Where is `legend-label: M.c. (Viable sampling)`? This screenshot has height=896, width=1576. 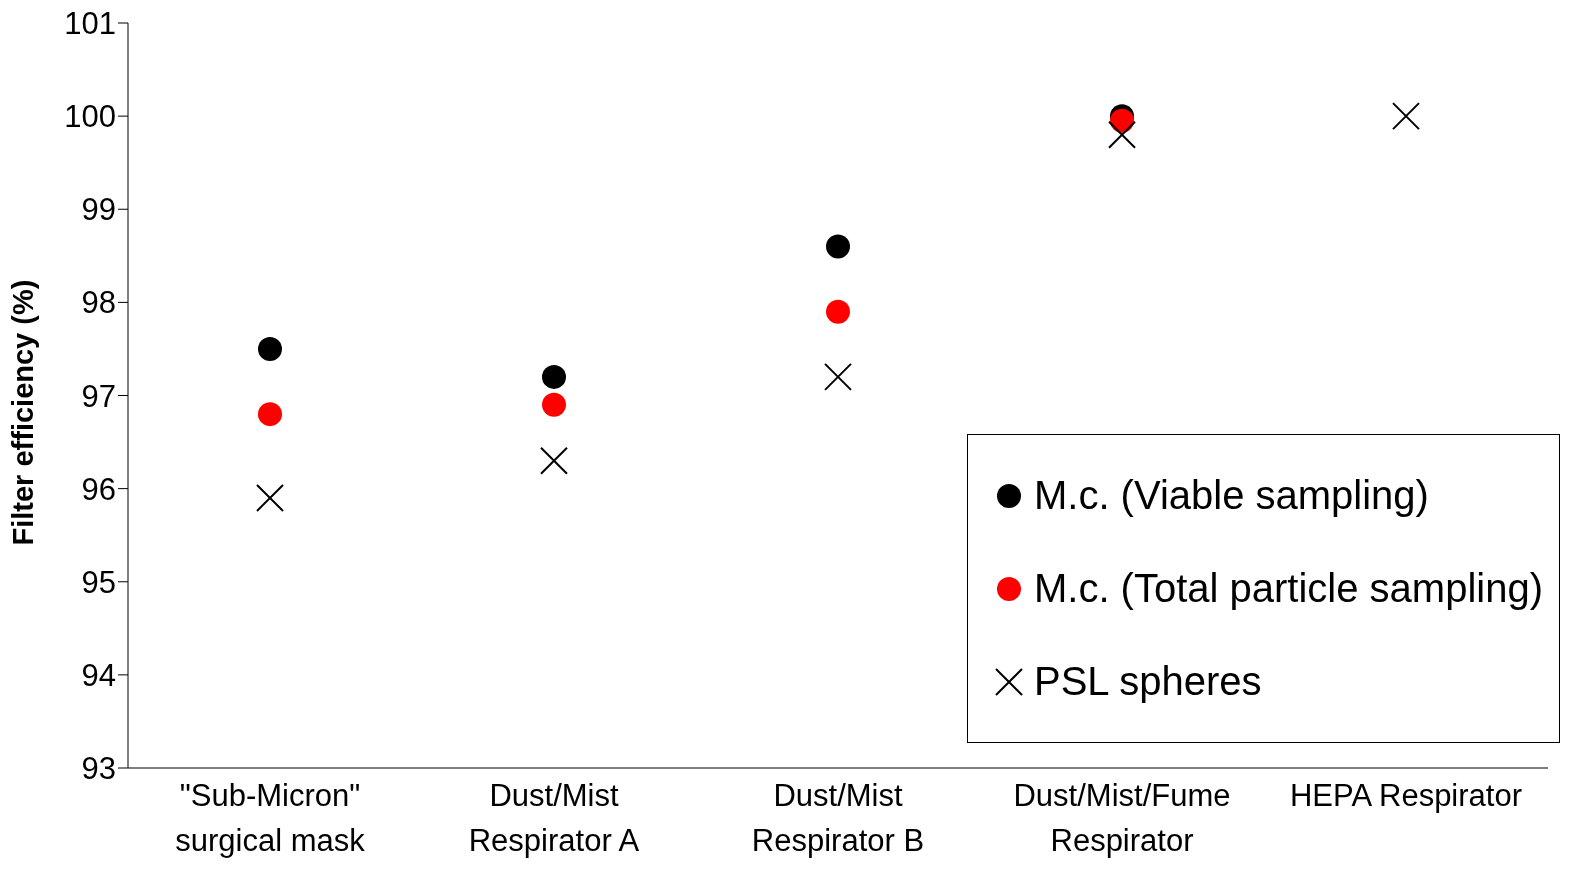
legend-label: M.c. (Viable sampling) is located at coordinates (1231, 495).